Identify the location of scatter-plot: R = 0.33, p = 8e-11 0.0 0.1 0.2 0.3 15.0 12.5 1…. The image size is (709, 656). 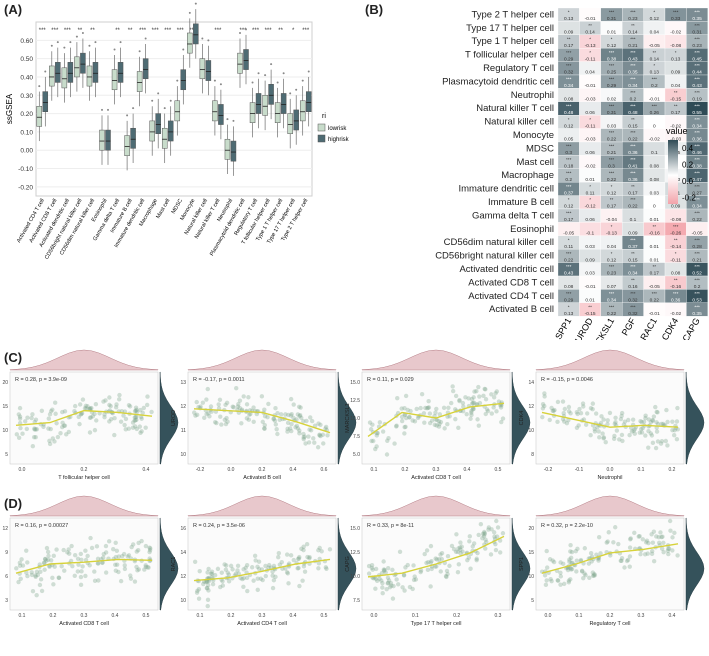
(438, 561).